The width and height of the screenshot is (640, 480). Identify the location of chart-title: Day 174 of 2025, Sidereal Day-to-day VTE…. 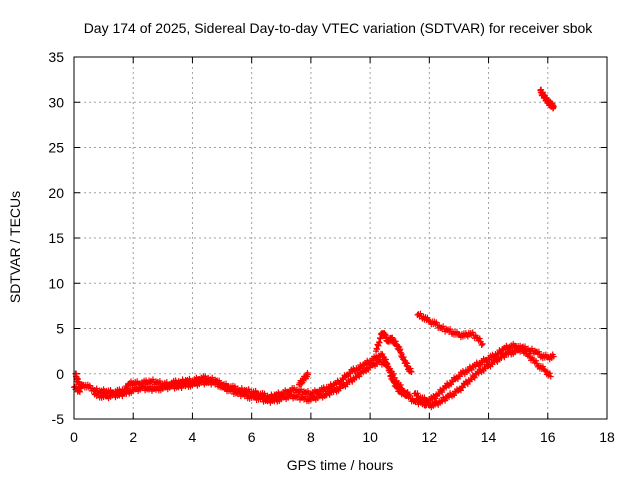
(339, 28).